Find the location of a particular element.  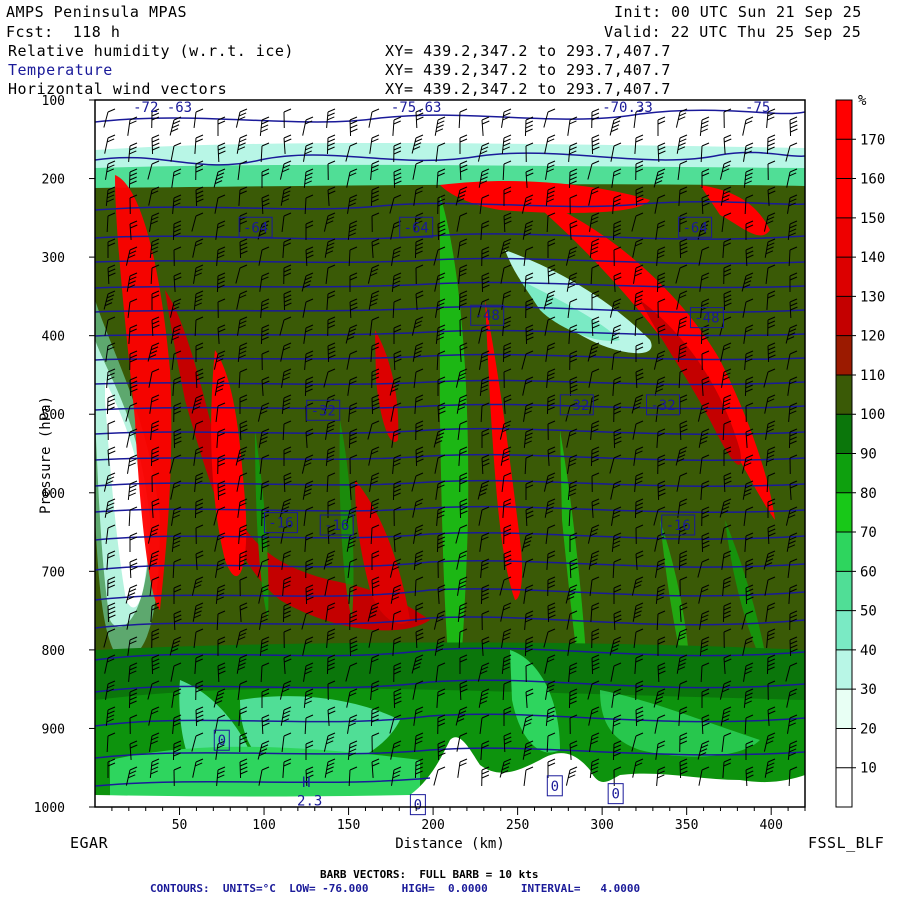

barb-note: BARB VECTORS: FULL BARB = 10 kts is located at coordinates (429, 874).